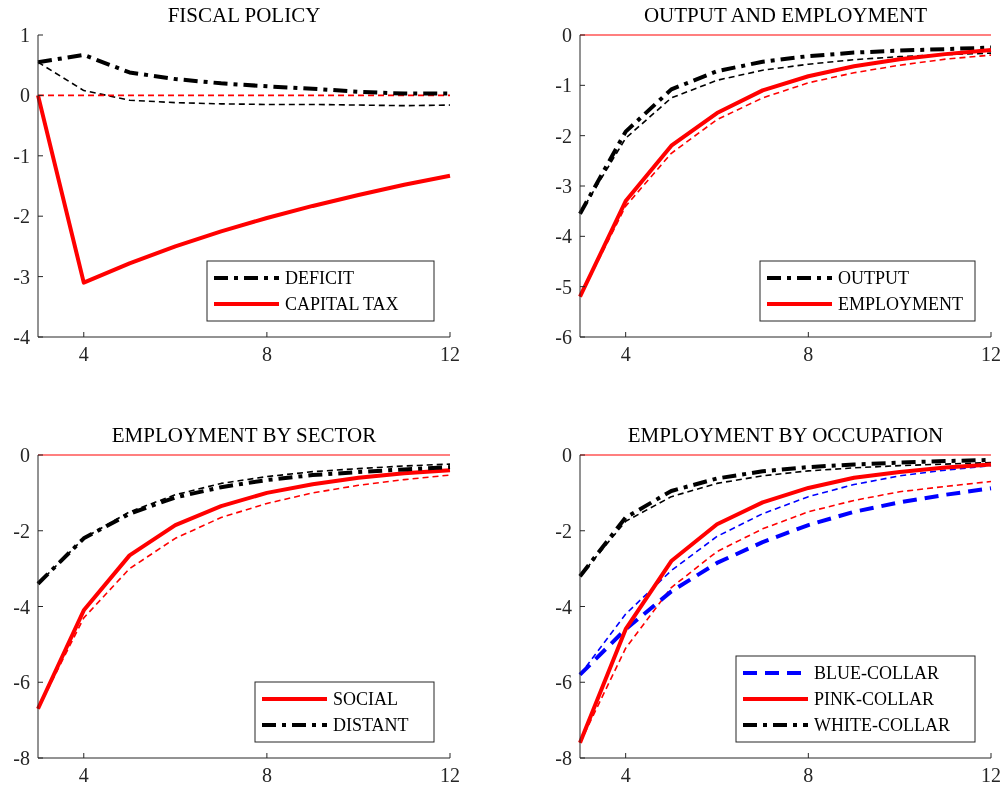  Describe the element at coordinates (25, 35) in the screenshot. I see `y-tick-label: 1` at that location.